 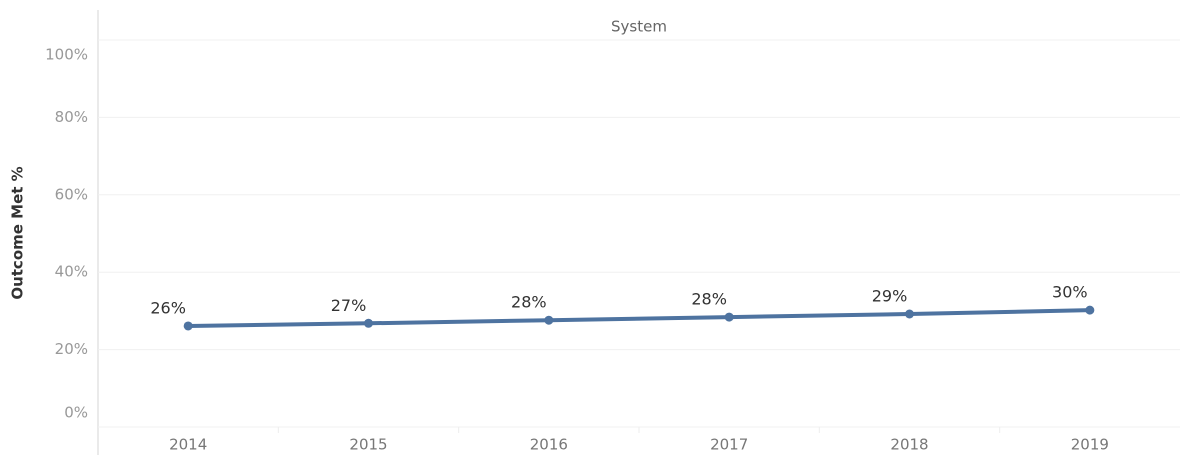 What do you see at coordinates (1070, 292) in the screenshot?
I see `data-label: 30%` at bounding box center [1070, 292].